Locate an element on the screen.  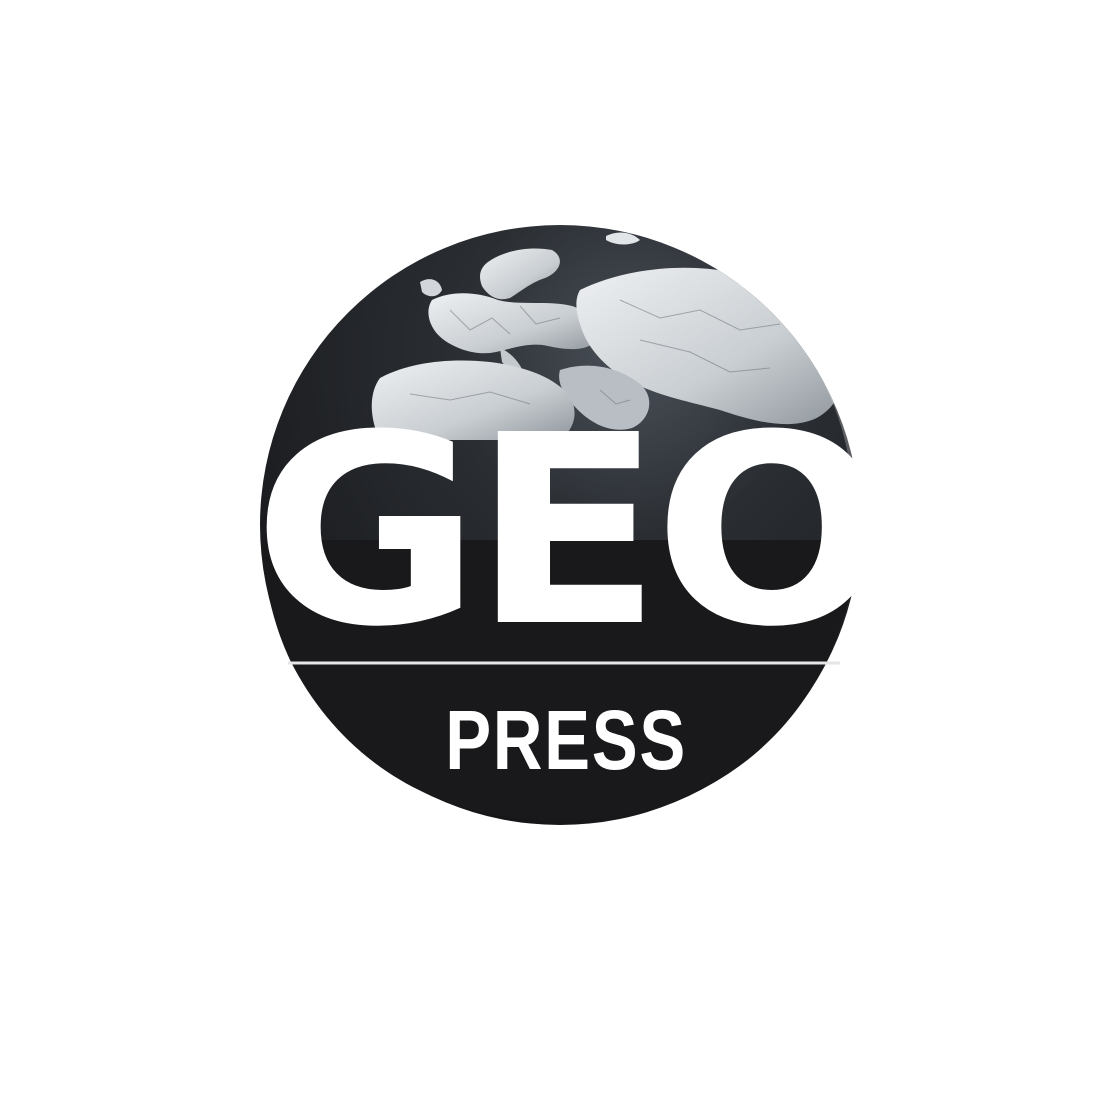
brand-subtitle: PRESS is located at coordinates (566, 740).